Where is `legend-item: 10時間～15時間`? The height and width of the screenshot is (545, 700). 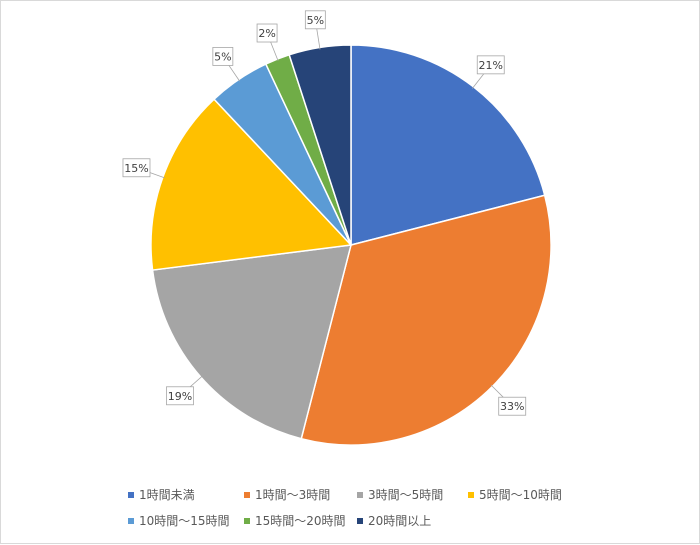 legend-item: 10時間～15時間 is located at coordinates (179, 520).